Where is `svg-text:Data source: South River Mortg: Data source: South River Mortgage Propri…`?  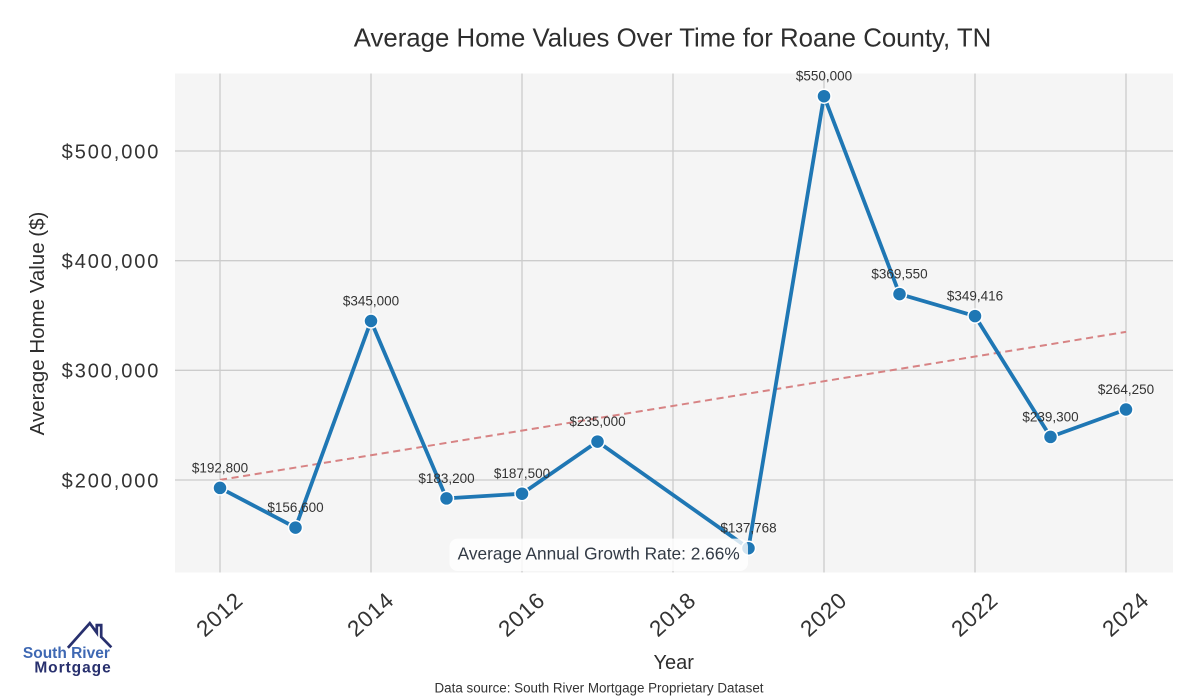 svg-text:Data source: South River Mortg: Data source: South River Mortgage Propri… is located at coordinates (599, 688).